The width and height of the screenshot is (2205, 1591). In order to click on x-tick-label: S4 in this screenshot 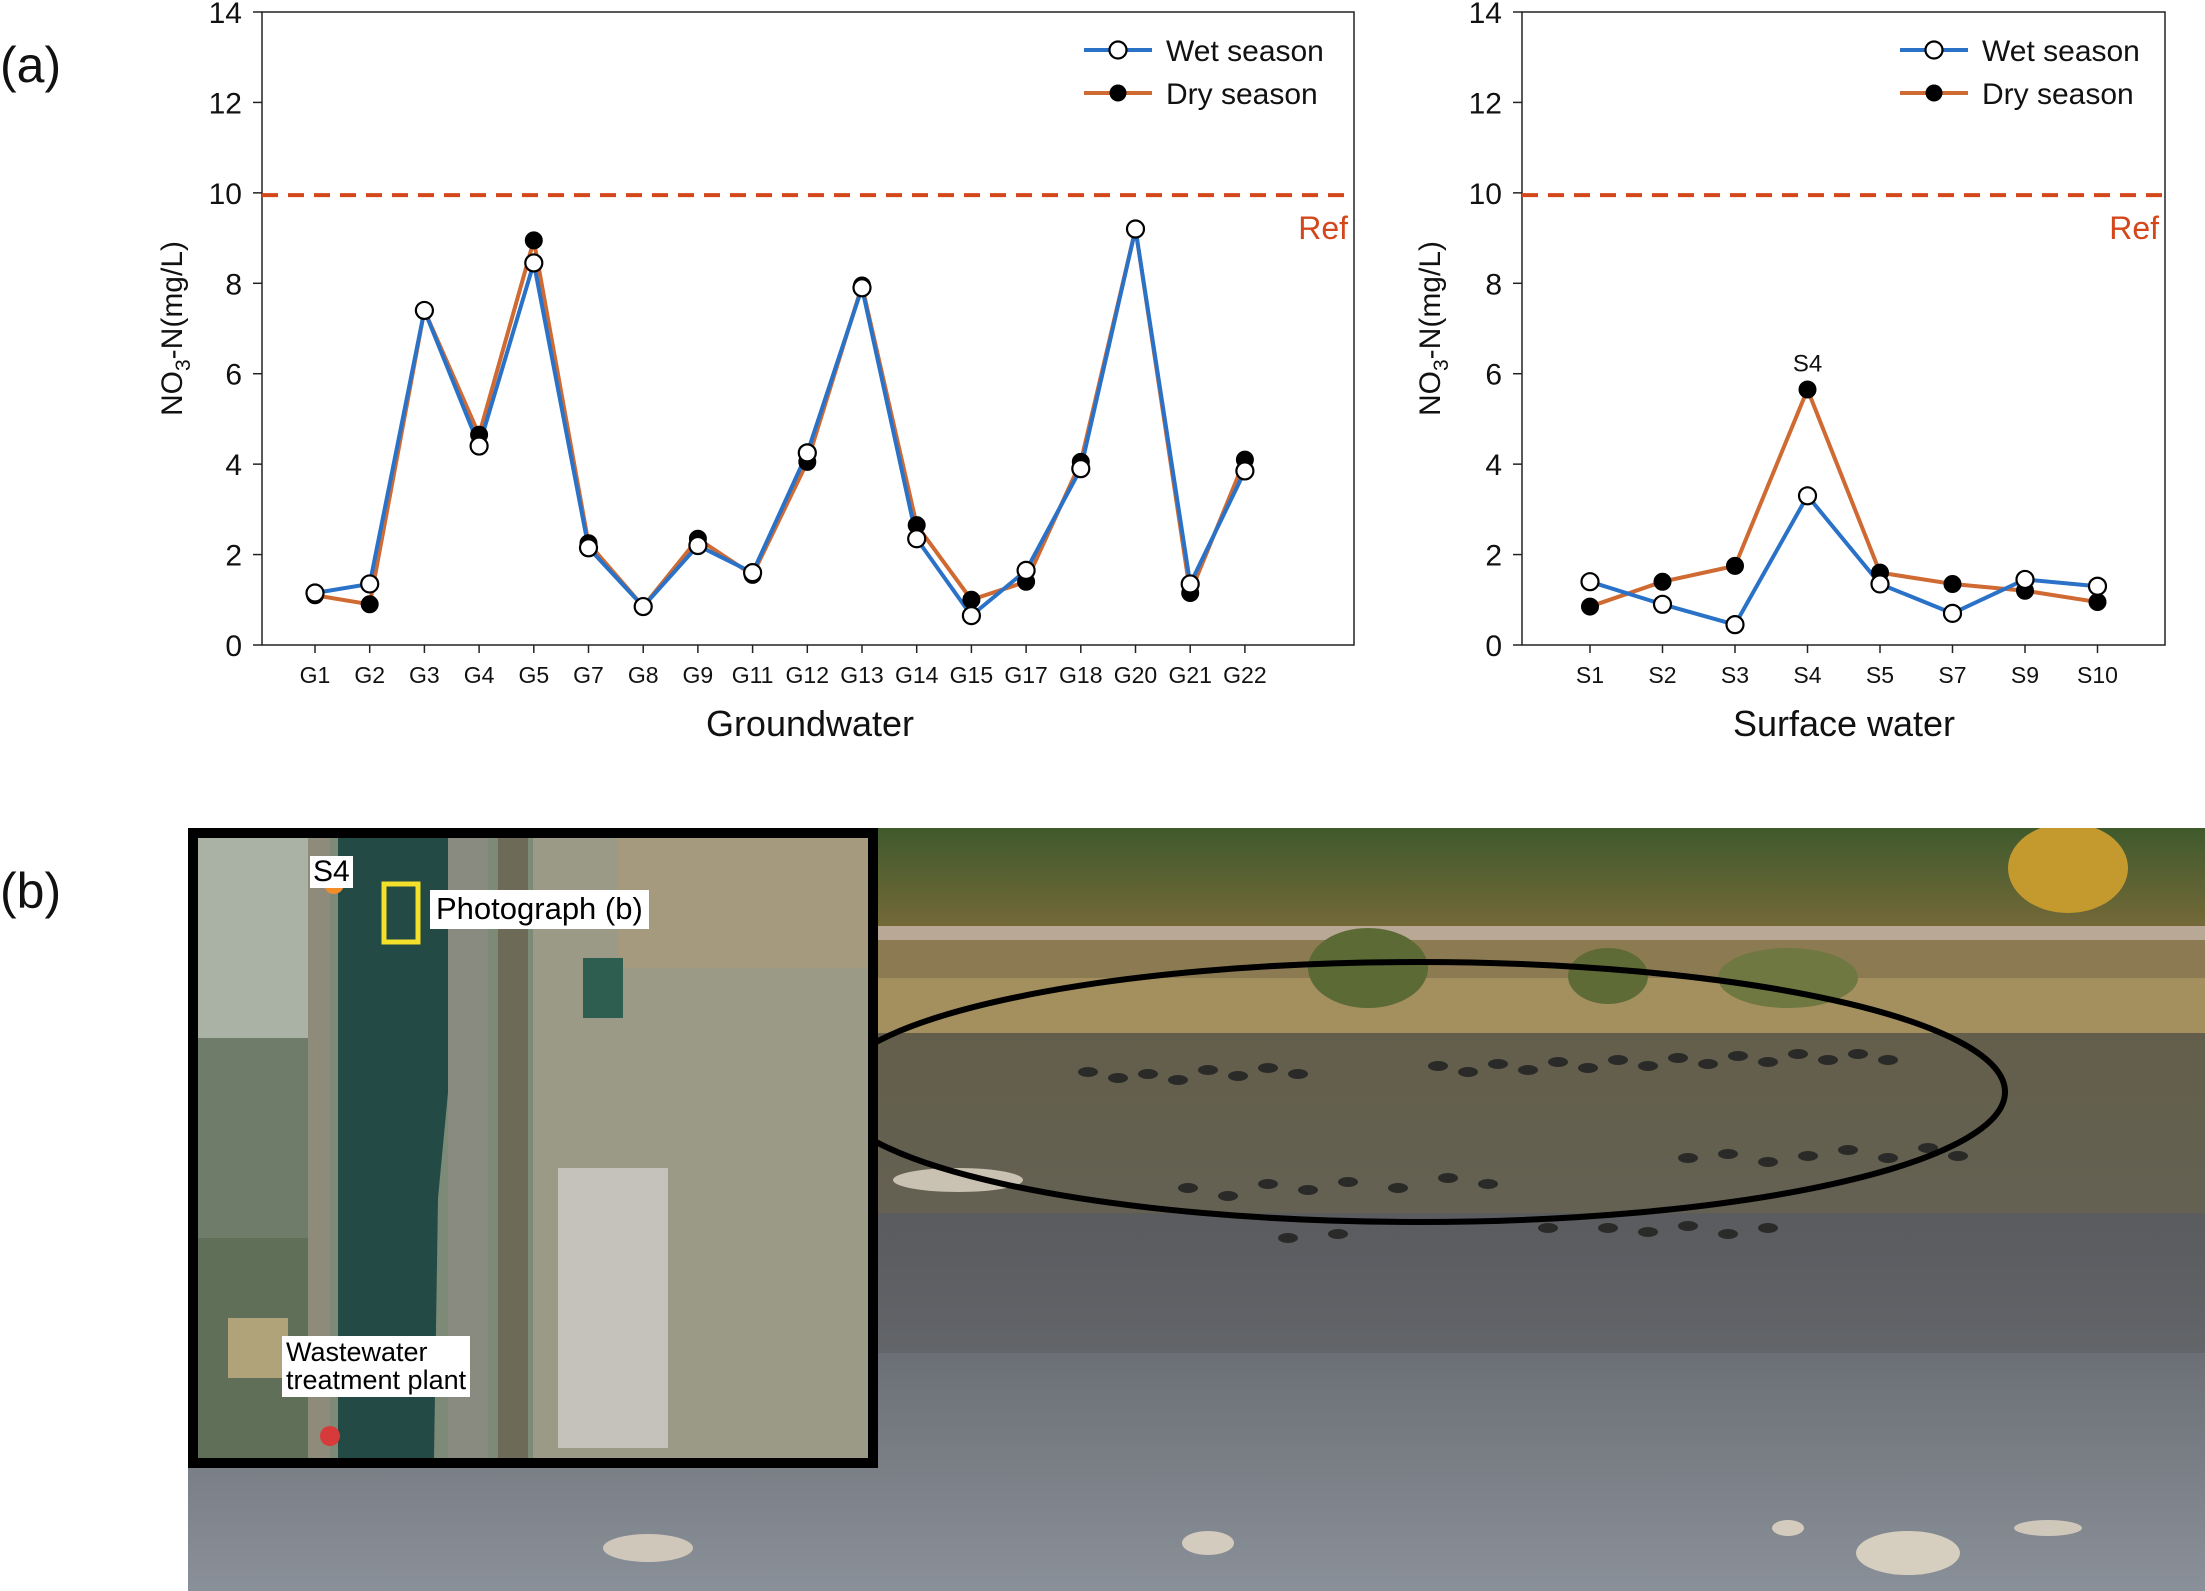, I will do `click(1807, 675)`.